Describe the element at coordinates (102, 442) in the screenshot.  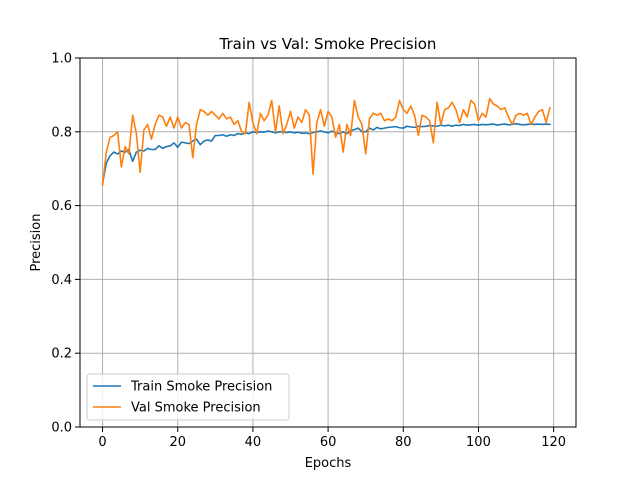
I see `x-tick-label: 0` at that location.